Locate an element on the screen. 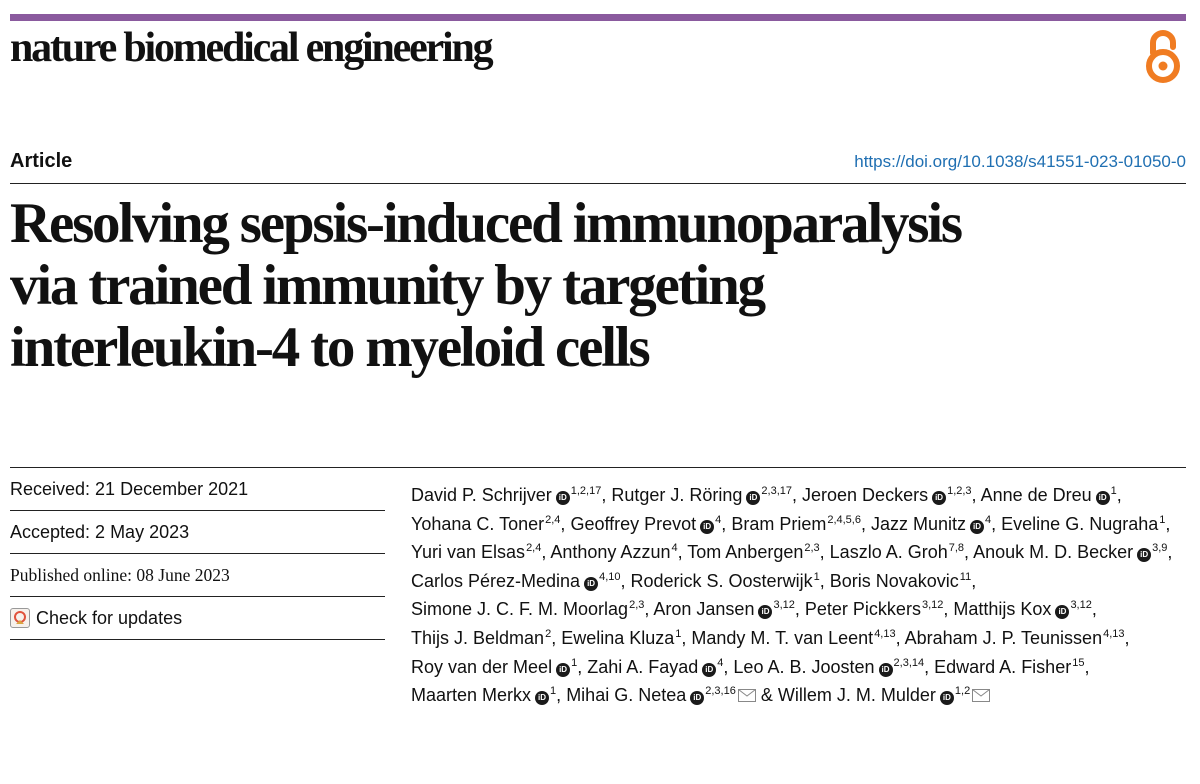  author-name: Anthony Azzun is located at coordinates (610, 552).